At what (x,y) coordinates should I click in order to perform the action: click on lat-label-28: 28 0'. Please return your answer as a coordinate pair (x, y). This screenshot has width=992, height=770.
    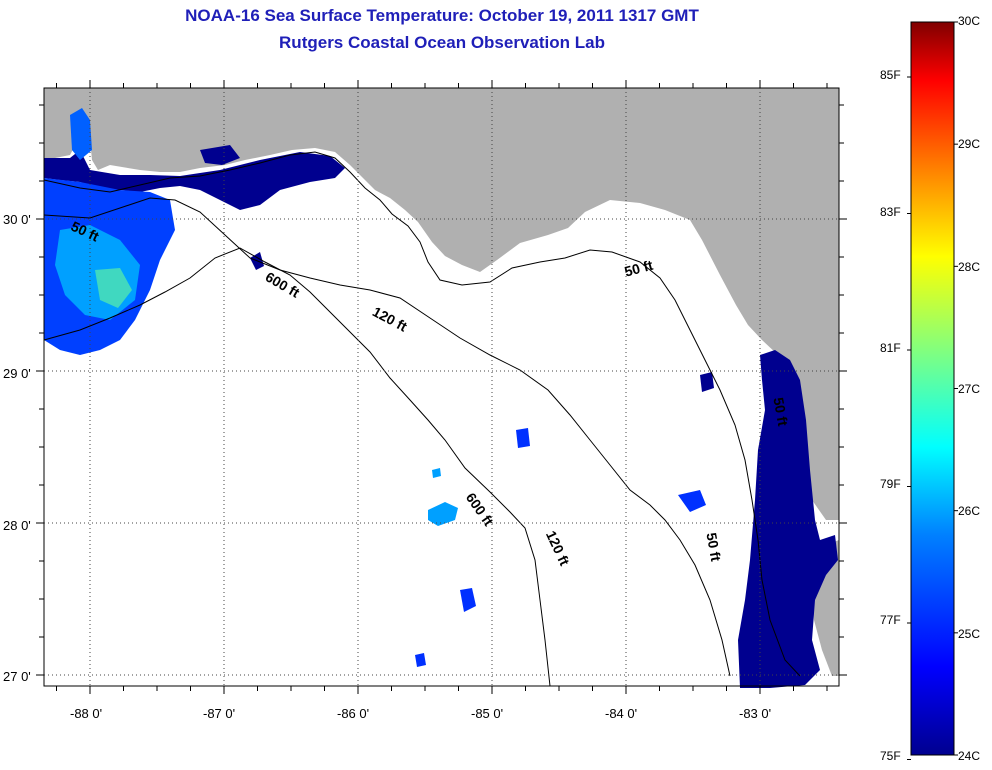
    Looking at the image, I should click on (17, 525).